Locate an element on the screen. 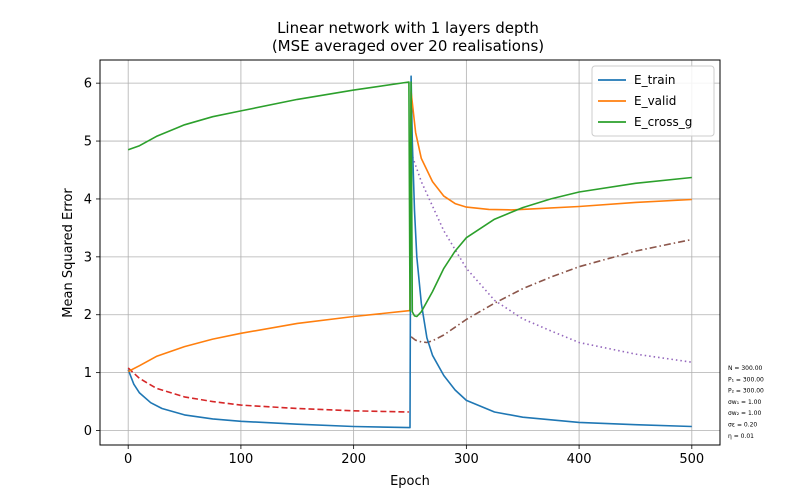 This screenshot has width=800, height=500. legend-box is located at coordinates (653, 101).